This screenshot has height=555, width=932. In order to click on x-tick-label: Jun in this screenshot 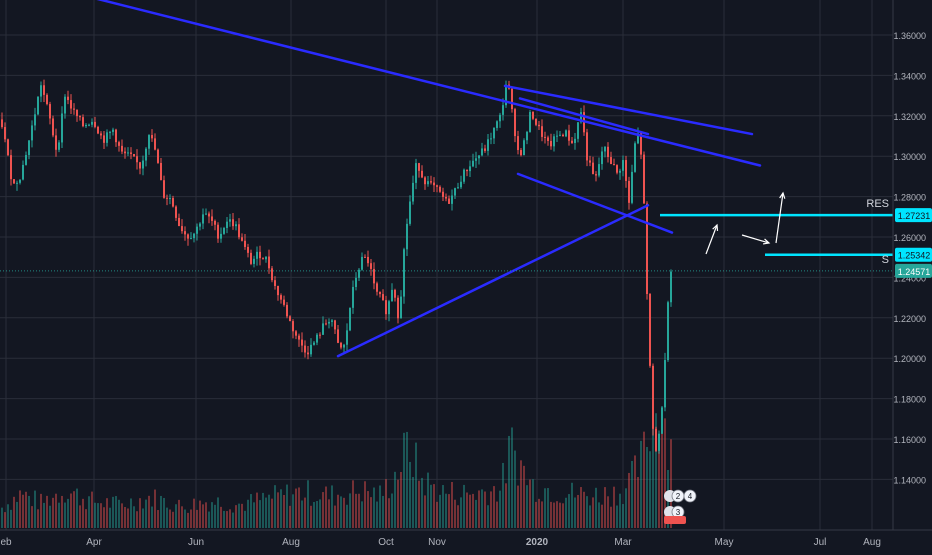, I will do `click(196, 542)`.